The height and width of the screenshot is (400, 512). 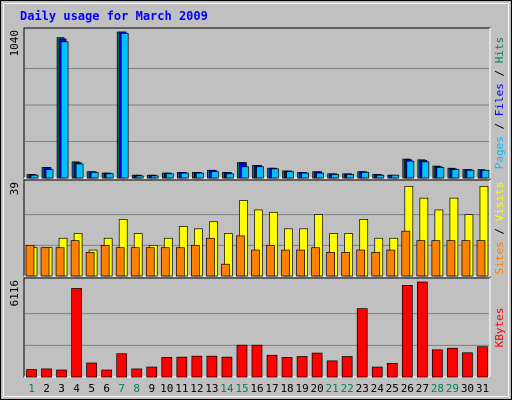 What do you see at coordinates (286, 388) in the screenshot?
I see `x-tick-label: 18` at bounding box center [286, 388].